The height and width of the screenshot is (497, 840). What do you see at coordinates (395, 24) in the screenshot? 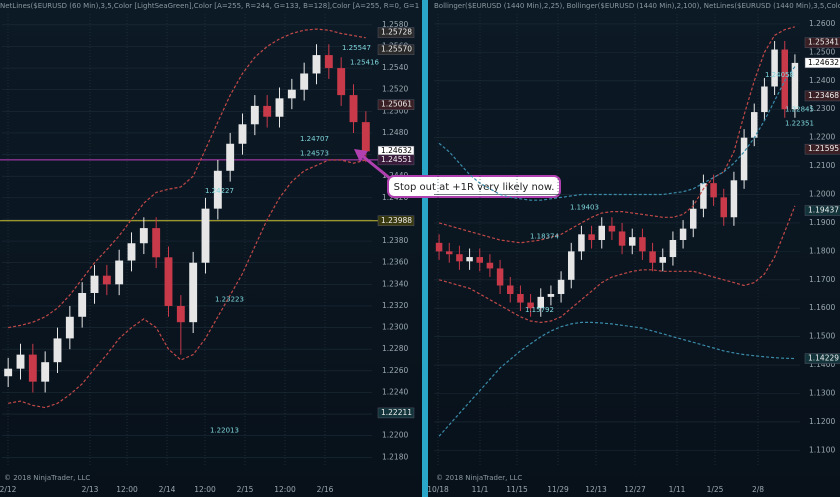
I see `y-tick-label: 1.2580` at bounding box center [395, 24].